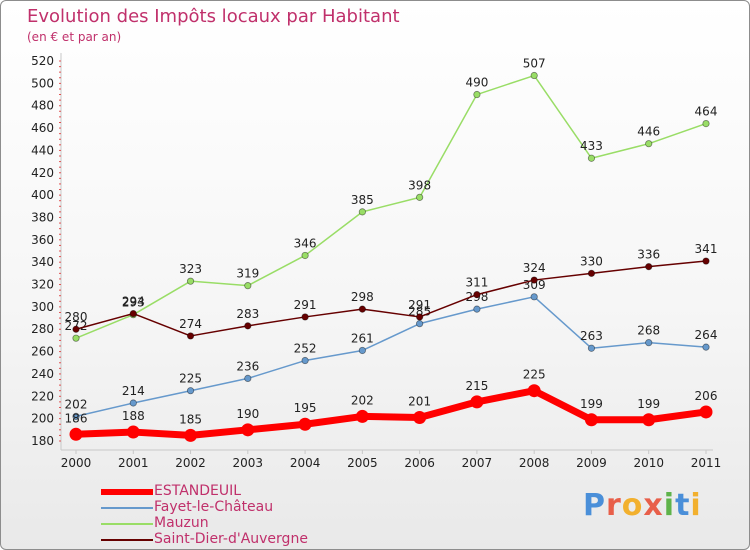 The image size is (750, 550). I want to click on data-label: 195, so click(305, 408).